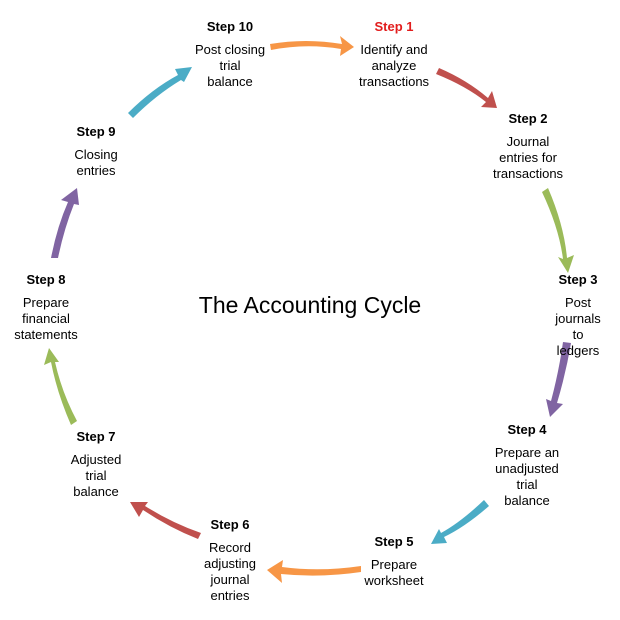 Image resolution: width=620 pixels, height=620 pixels. I want to click on step-6-description: Record adjusting journal entries, so click(230, 571).